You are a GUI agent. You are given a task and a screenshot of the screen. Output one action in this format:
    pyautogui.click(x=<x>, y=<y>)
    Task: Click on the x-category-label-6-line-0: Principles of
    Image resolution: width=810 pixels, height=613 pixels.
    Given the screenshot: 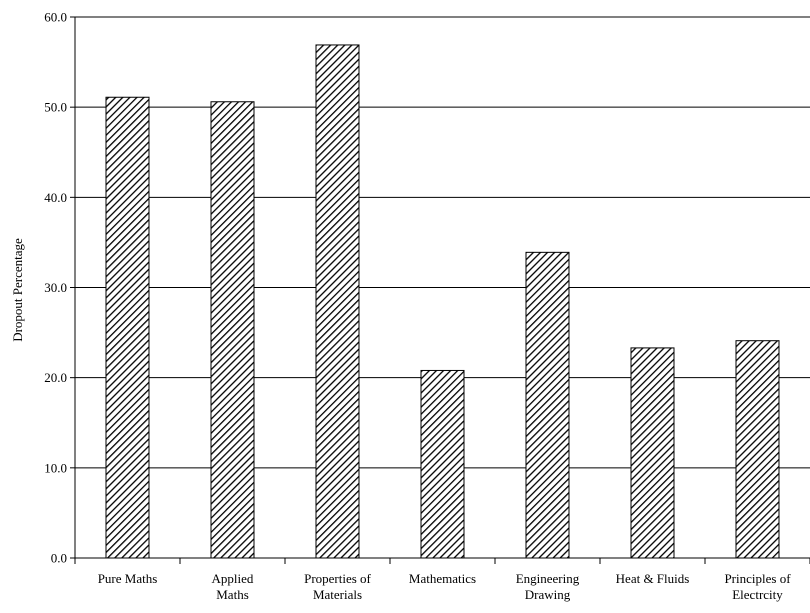 What is the action you would take?
    pyautogui.click(x=757, y=578)
    